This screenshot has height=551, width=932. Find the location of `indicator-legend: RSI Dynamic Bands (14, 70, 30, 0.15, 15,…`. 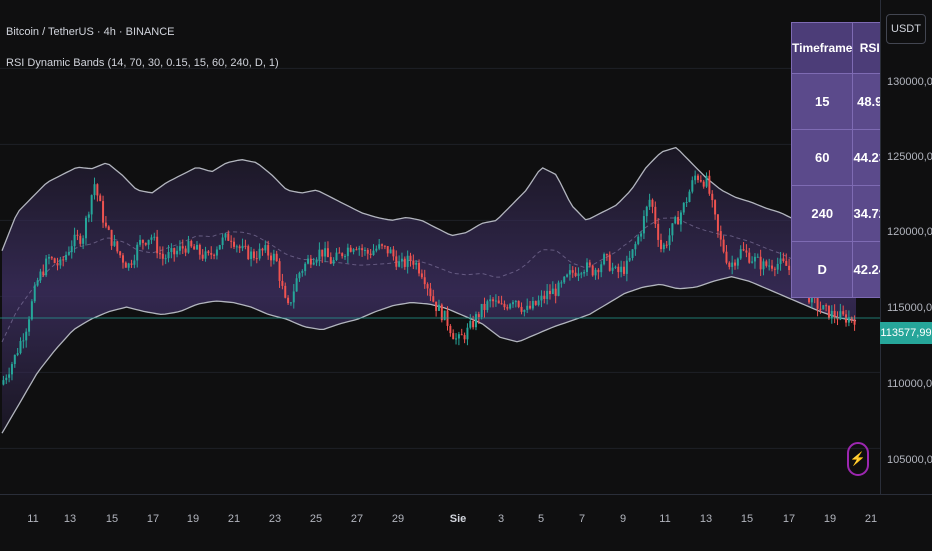

indicator-legend: RSI Dynamic Bands (14, 70, 30, 0.15, 15,… is located at coordinates (142, 63).